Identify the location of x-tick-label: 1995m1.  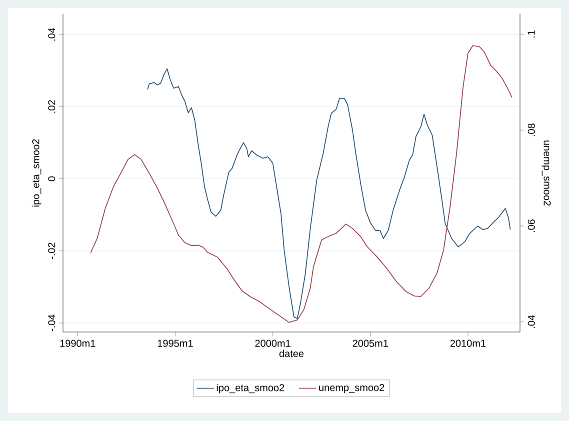
(175, 343).